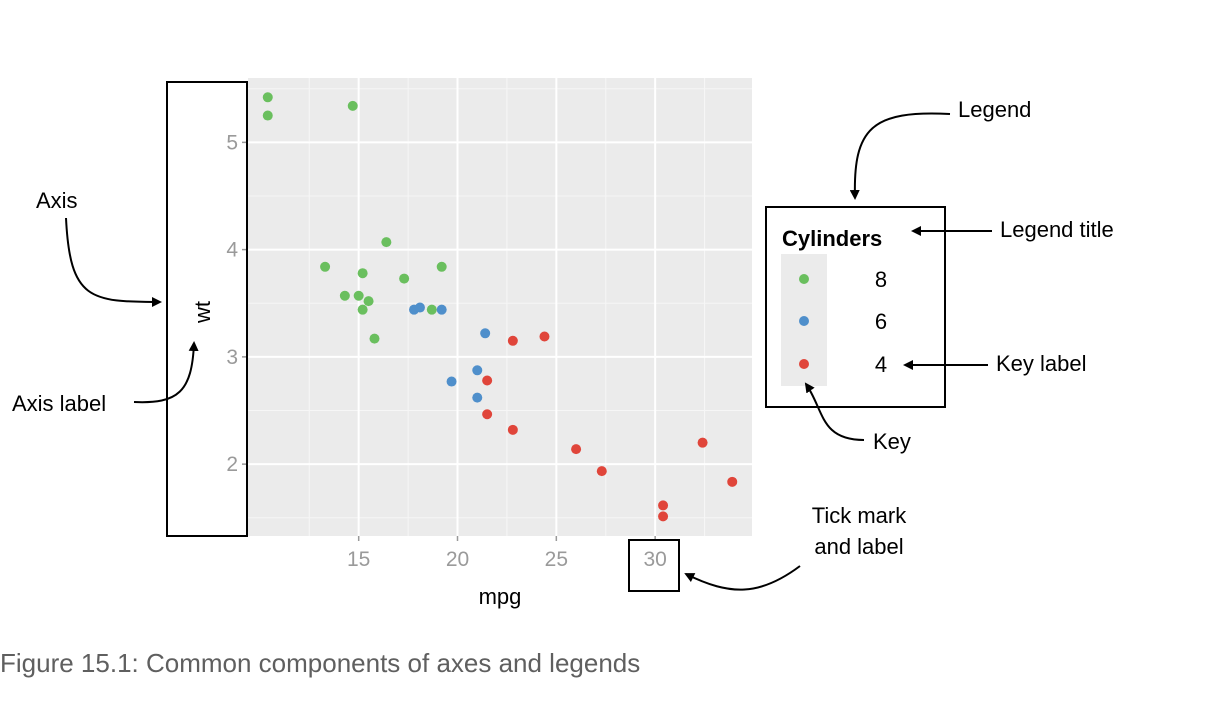  Describe the element at coordinates (166, 372) in the screenshot. I see `axis-label-arrow` at that location.